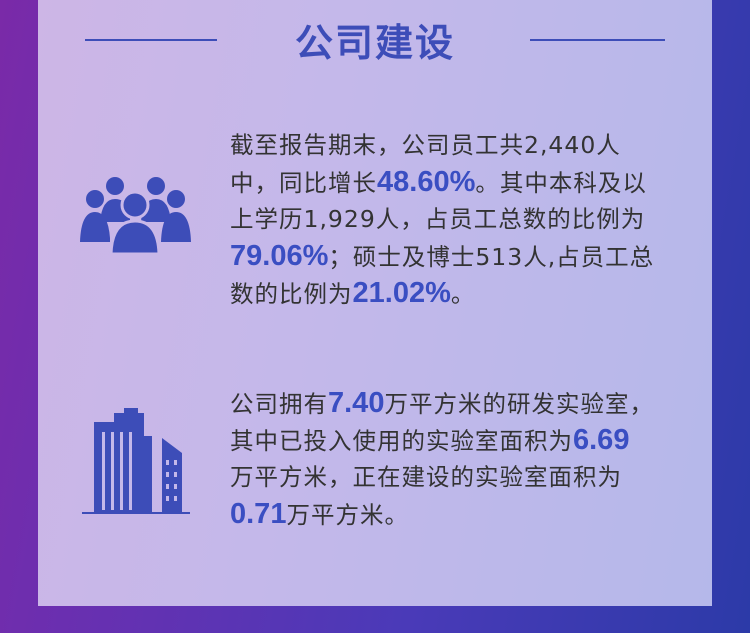  Describe the element at coordinates (136, 461) in the screenshot. I see `building-icon` at that location.